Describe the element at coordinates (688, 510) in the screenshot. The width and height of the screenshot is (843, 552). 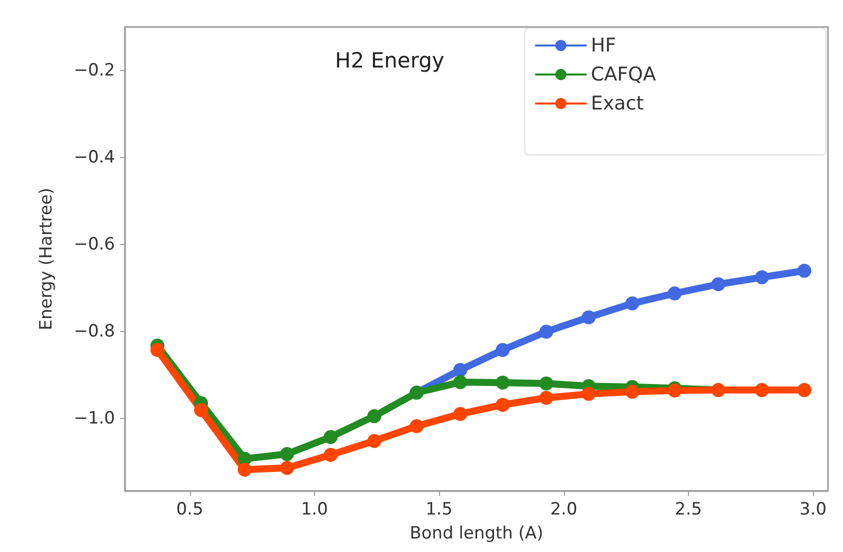
I see `x-tick-label: 2.5` at that location.